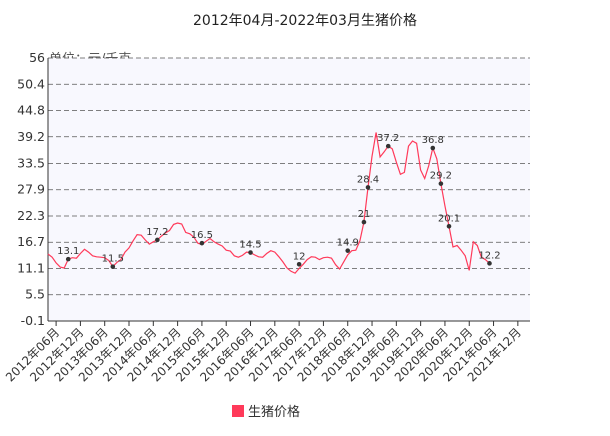 This screenshot has height=436, width=610. What do you see at coordinates (250, 245) in the screenshot?
I see `data-label: 14.5` at bounding box center [250, 245].